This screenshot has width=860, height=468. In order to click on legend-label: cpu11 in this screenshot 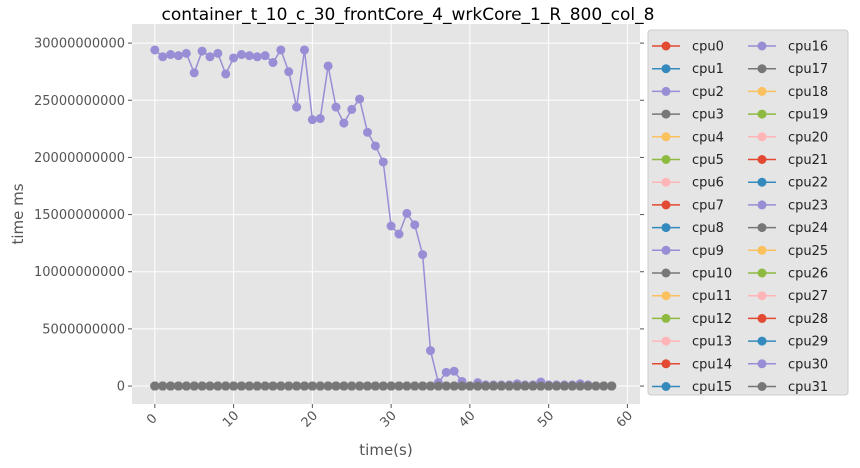, I will do `click(712, 296)`.